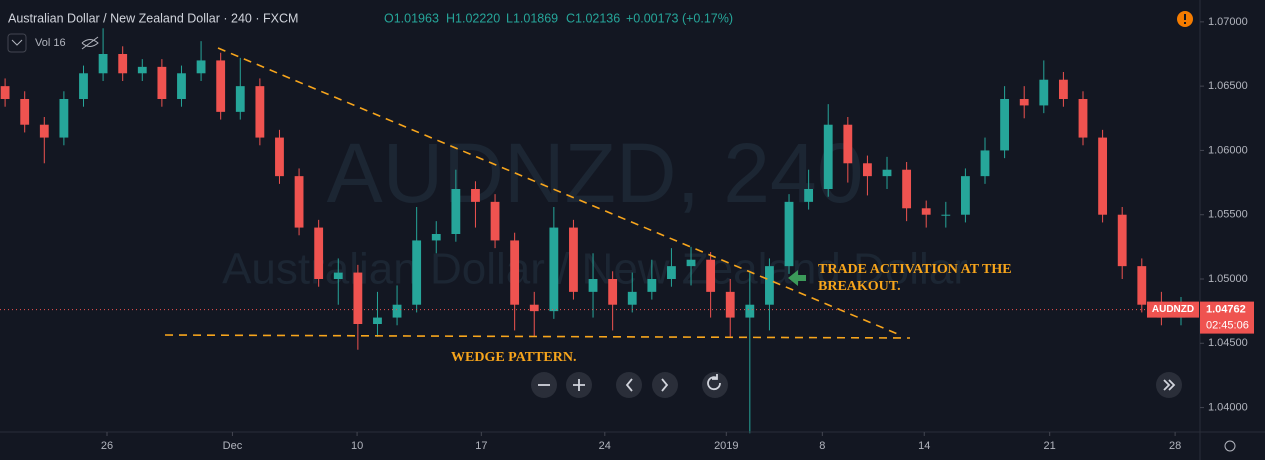  I want to click on y-tick-label: 1.07000, so click(1228, 22).